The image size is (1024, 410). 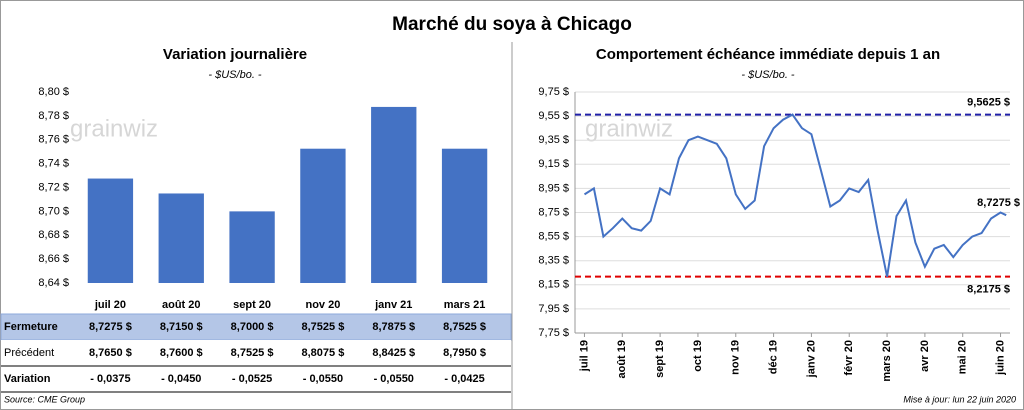 I want to click on y-tick-label: 8,74 $, so click(x=53, y=164).